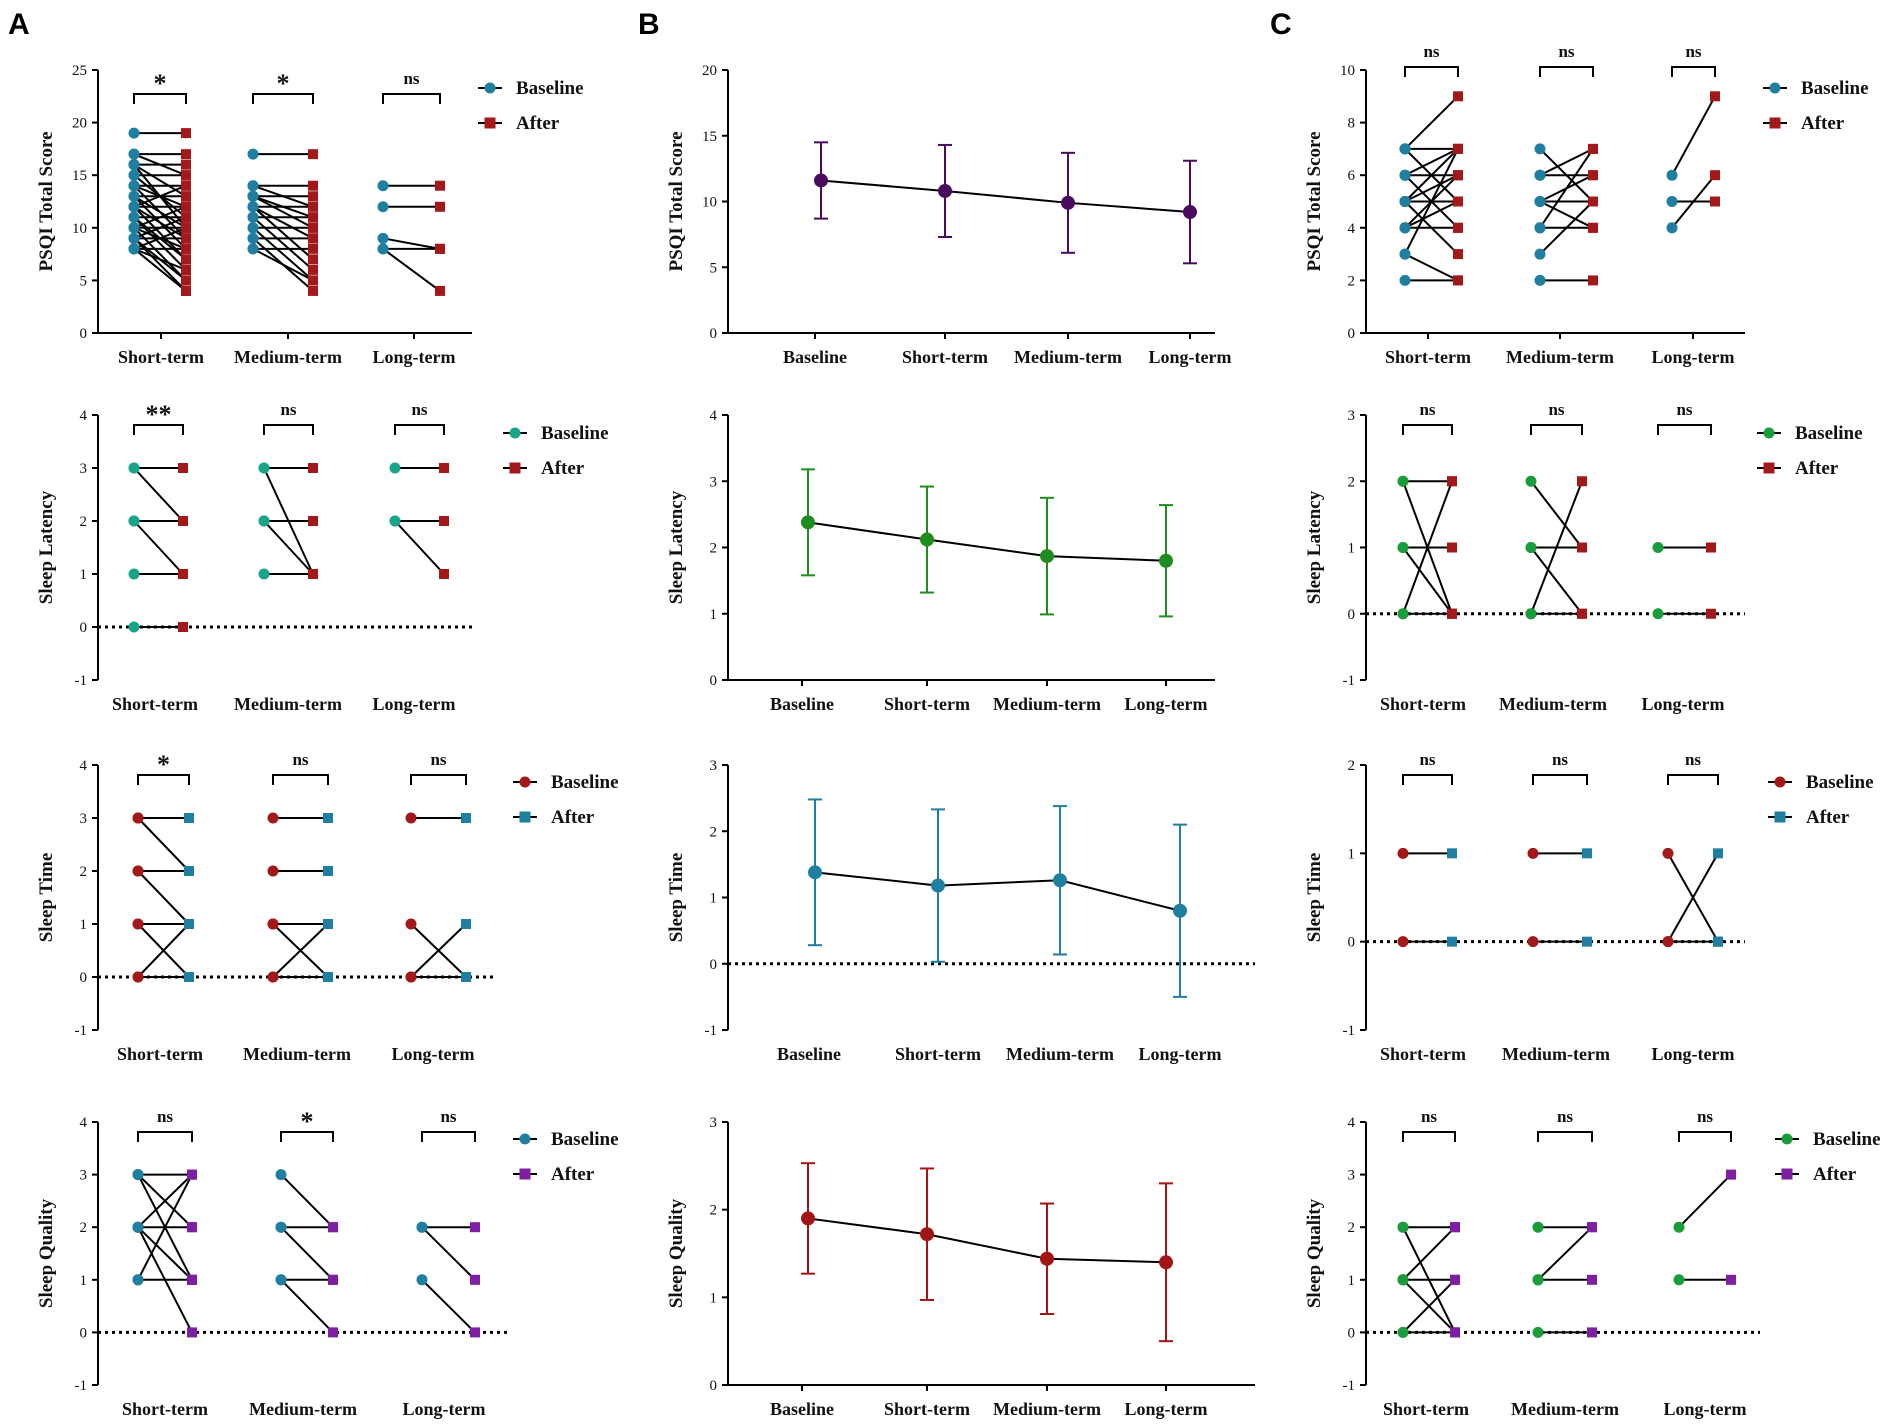 This screenshot has width=1902, height=1425. Describe the element at coordinates (714, 416) in the screenshot. I see `y-tick-label: 4` at that location.